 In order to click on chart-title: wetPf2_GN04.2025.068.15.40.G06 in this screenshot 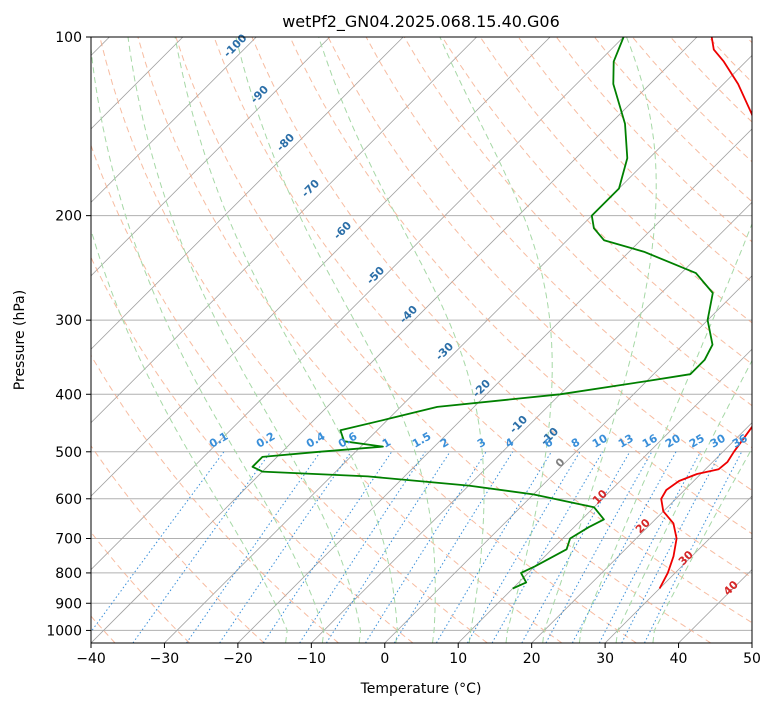, I will do `click(421, 22)`.